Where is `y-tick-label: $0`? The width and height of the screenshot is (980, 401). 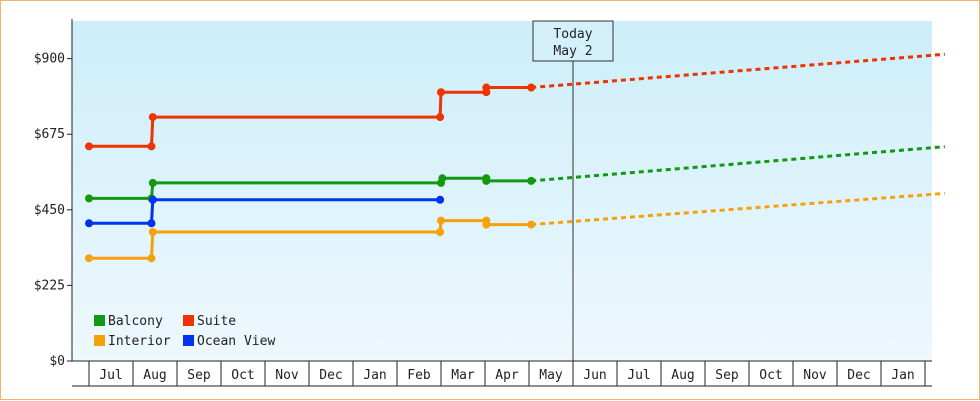
y-tick-label: $0 is located at coordinates (57, 361).